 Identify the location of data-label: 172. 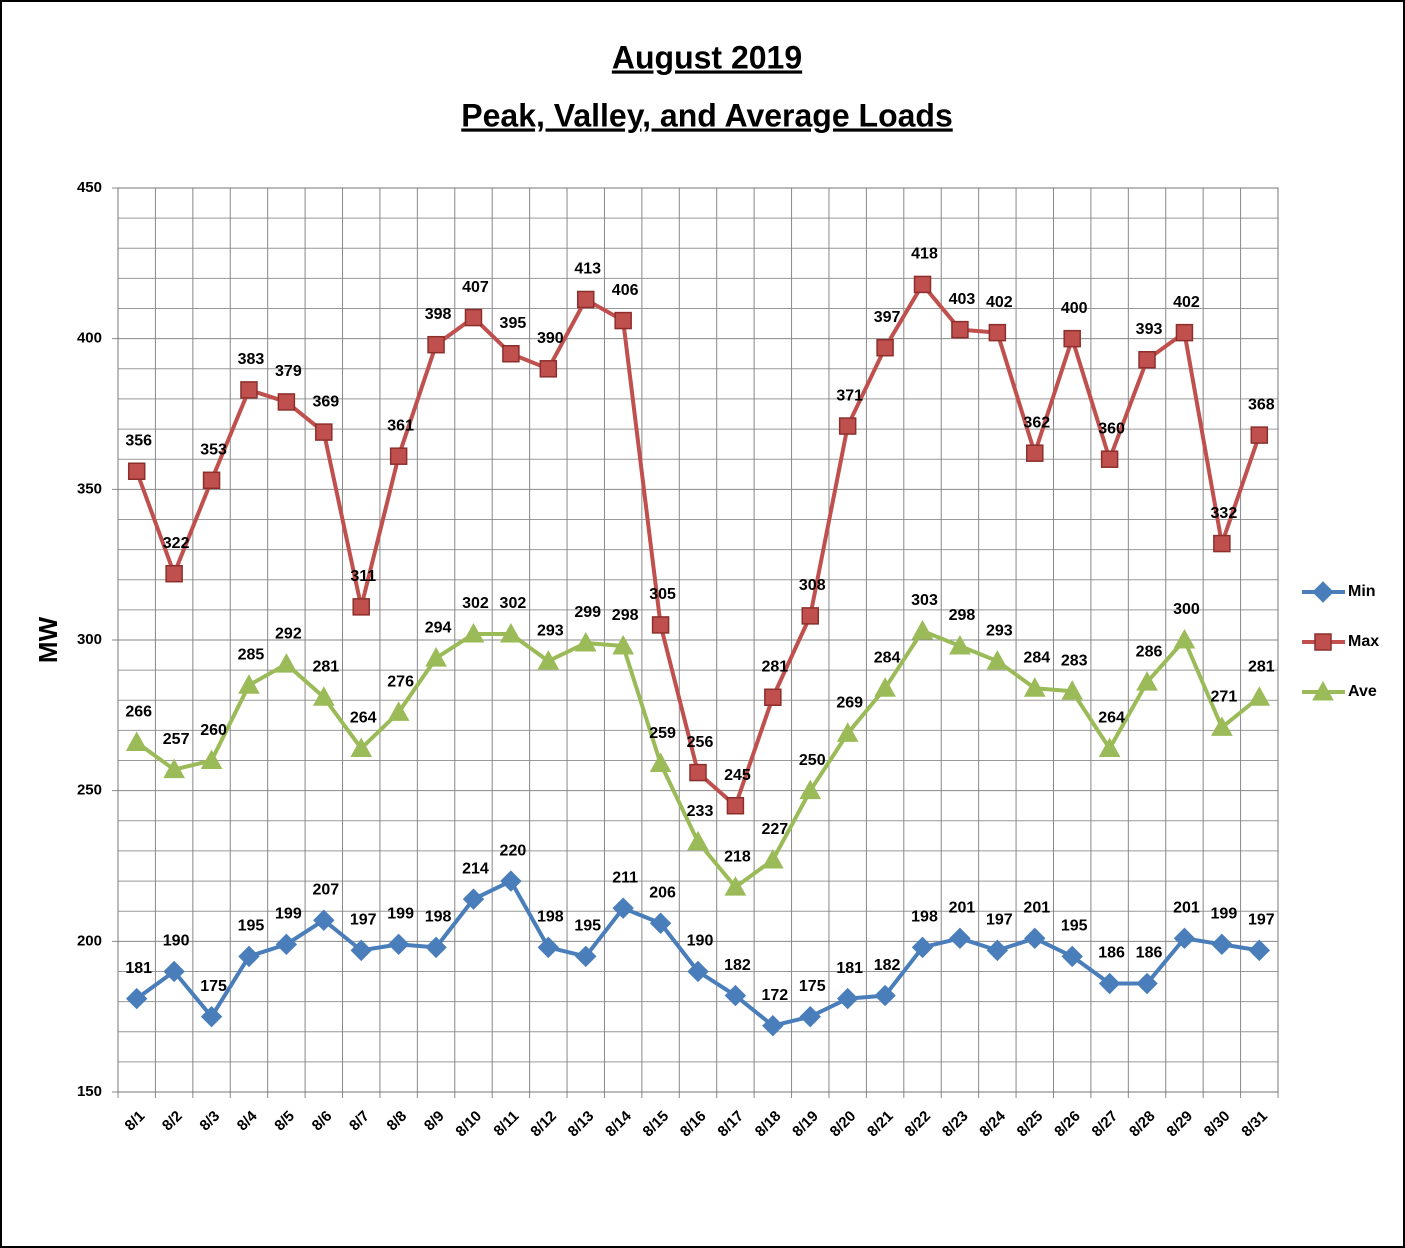
(774, 995).